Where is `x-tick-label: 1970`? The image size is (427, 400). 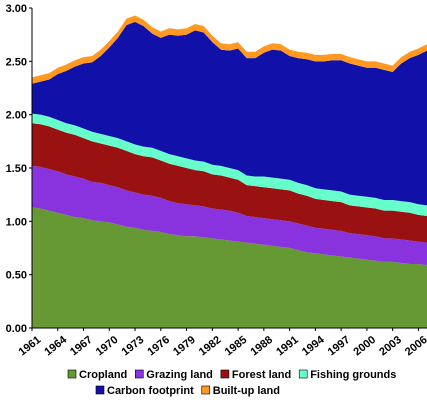 x-tick-label: 1970 is located at coordinates (107, 346).